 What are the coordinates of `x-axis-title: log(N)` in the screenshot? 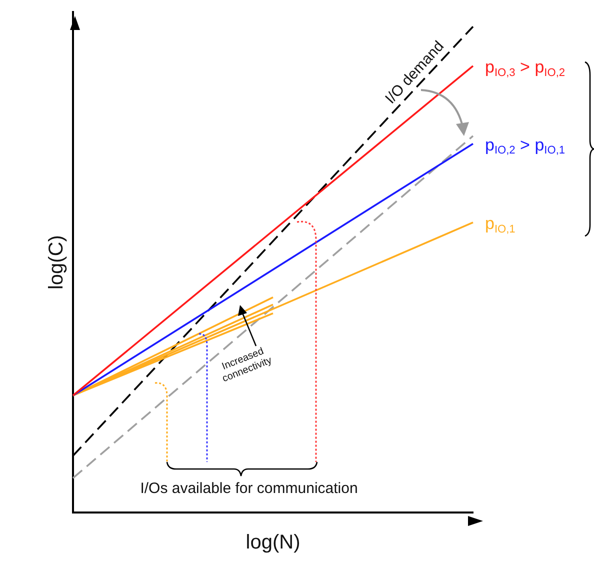 It's located at (273, 543).